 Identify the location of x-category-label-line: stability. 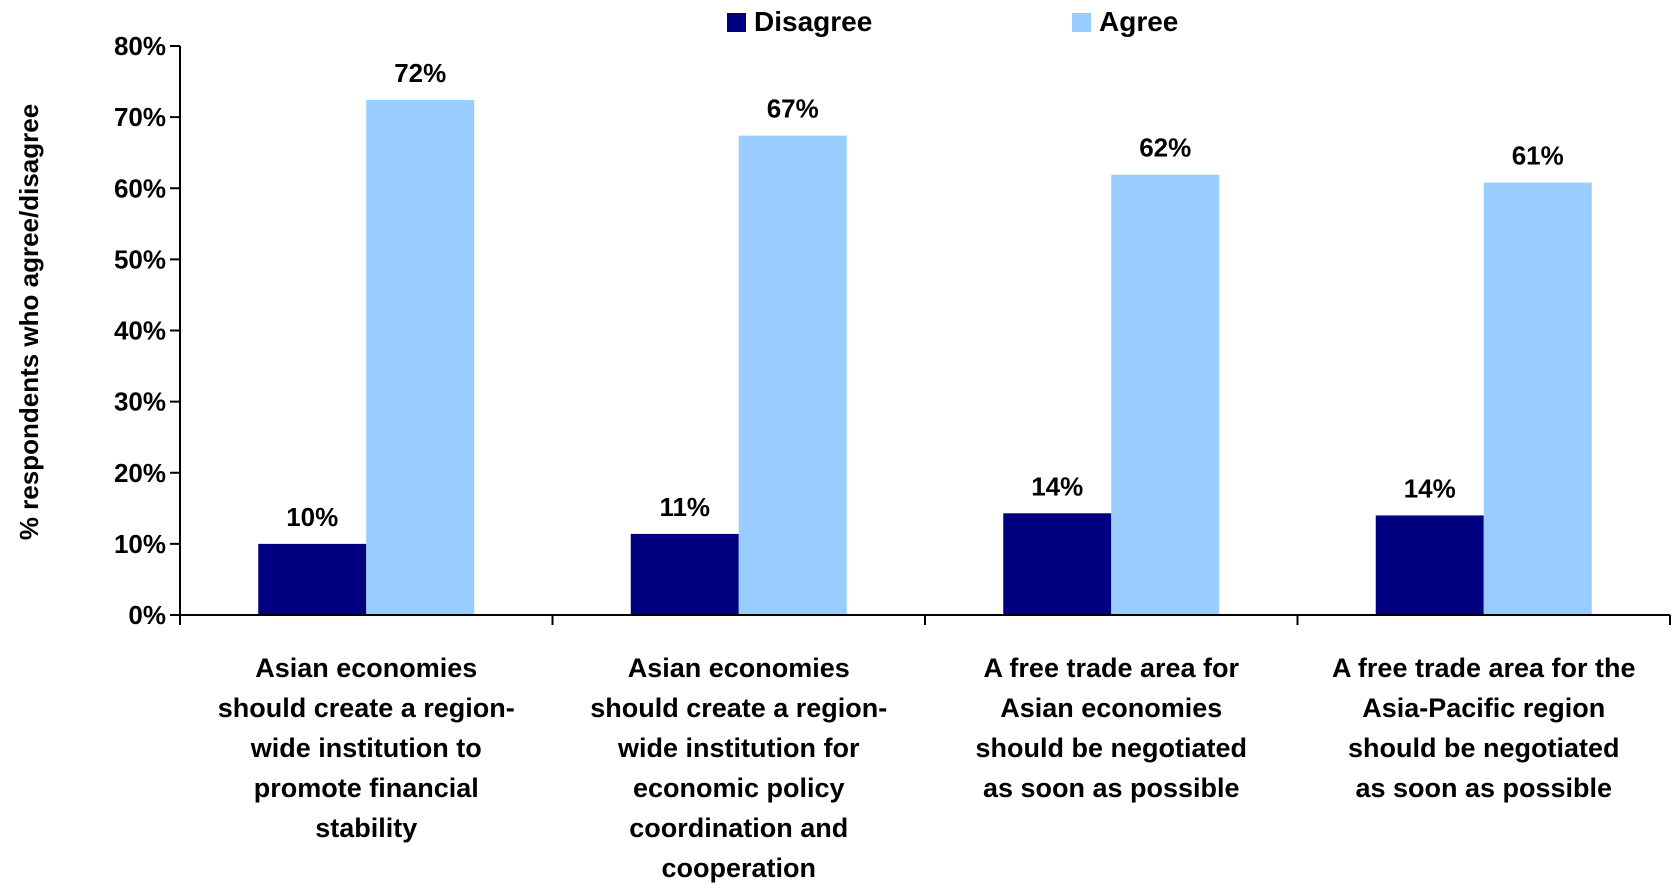
(366, 828).